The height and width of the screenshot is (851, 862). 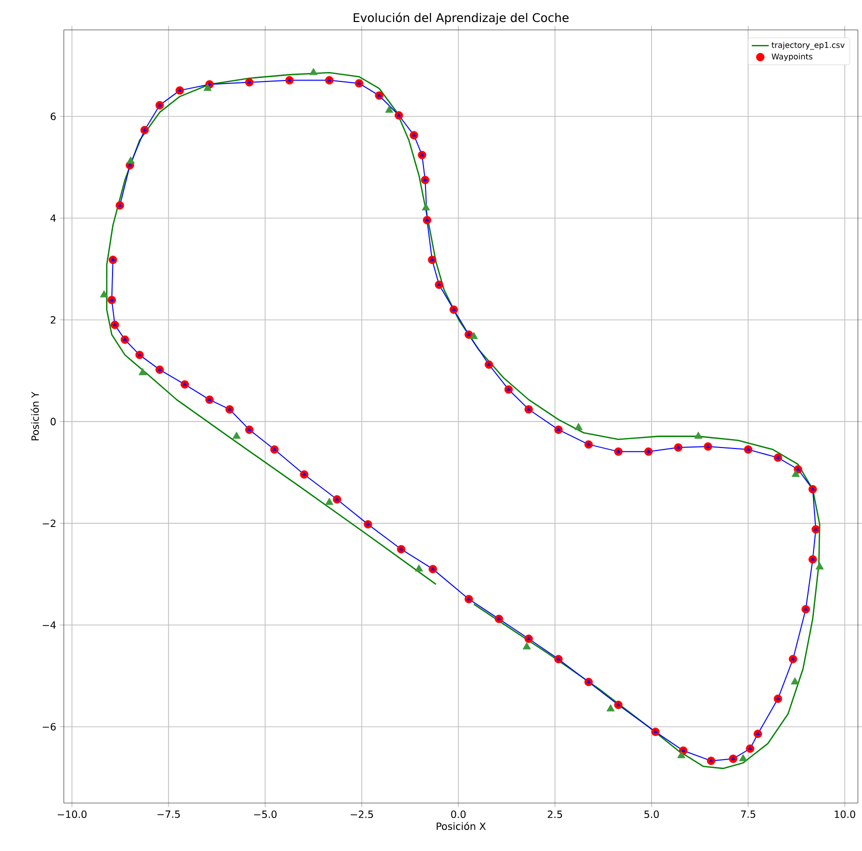 What do you see at coordinates (49, 625) in the screenshot?
I see `y-tick-label: −4` at bounding box center [49, 625].